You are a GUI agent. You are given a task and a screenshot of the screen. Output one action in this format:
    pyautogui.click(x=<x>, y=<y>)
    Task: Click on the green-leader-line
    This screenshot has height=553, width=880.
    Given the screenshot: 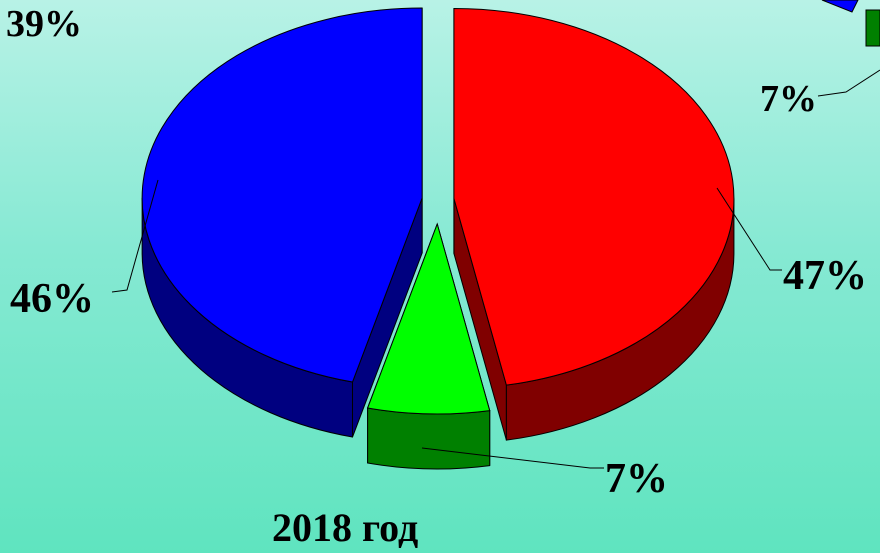 What is the action you would take?
    pyautogui.click(x=512, y=458)
    